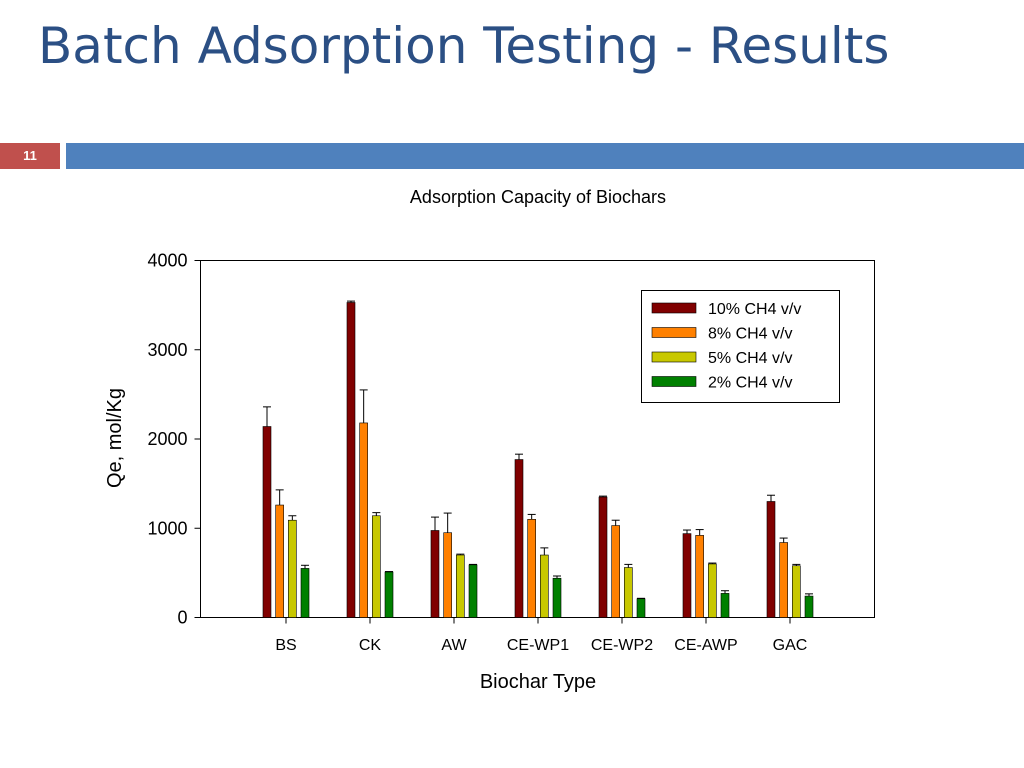 Image resolution: width=1024 pixels, height=768 pixels. What do you see at coordinates (541, 635) in the screenshot?
I see `x-axis: BS CK AW CE-WP1 CE-WP2 CE-AWP GAC` at bounding box center [541, 635].